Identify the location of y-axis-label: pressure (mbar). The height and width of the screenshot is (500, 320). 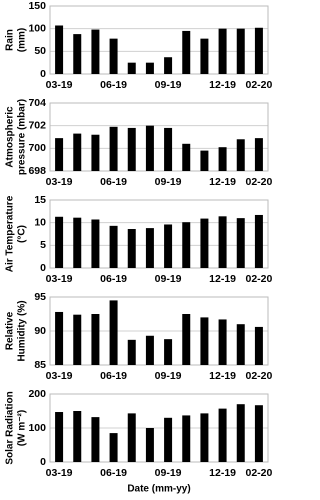
(22, 137).